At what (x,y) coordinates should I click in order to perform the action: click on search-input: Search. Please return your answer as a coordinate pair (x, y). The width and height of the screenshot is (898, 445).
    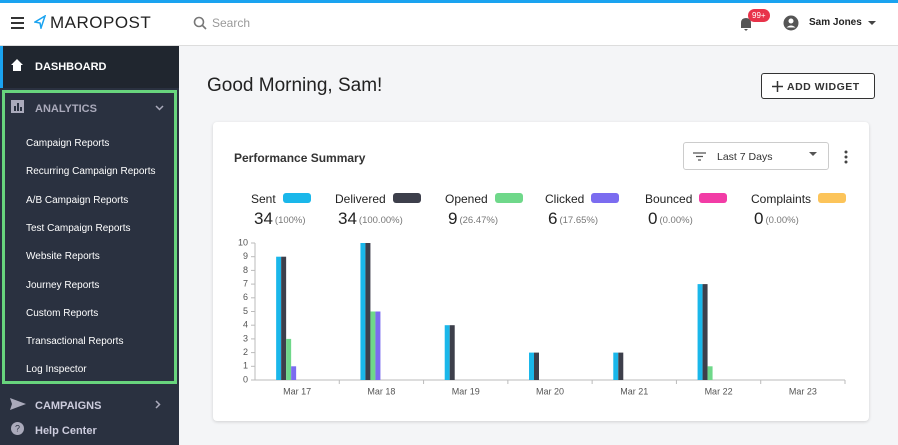
    Looking at the image, I should click on (231, 23).